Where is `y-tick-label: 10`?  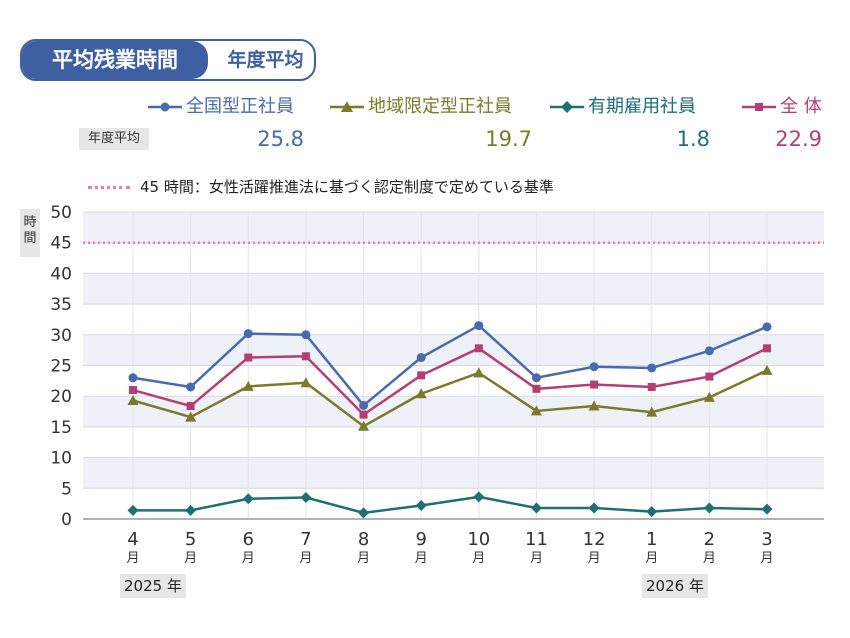 y-tick-label: 10 is located at coordinates (61, 459).